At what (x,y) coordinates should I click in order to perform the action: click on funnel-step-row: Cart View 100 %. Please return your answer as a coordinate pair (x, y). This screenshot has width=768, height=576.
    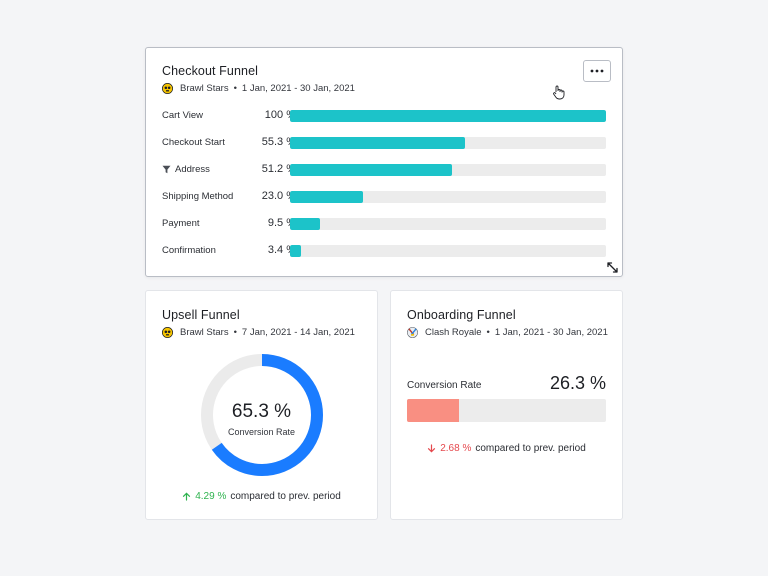
    Looking at the image, I should click on (384, 116).